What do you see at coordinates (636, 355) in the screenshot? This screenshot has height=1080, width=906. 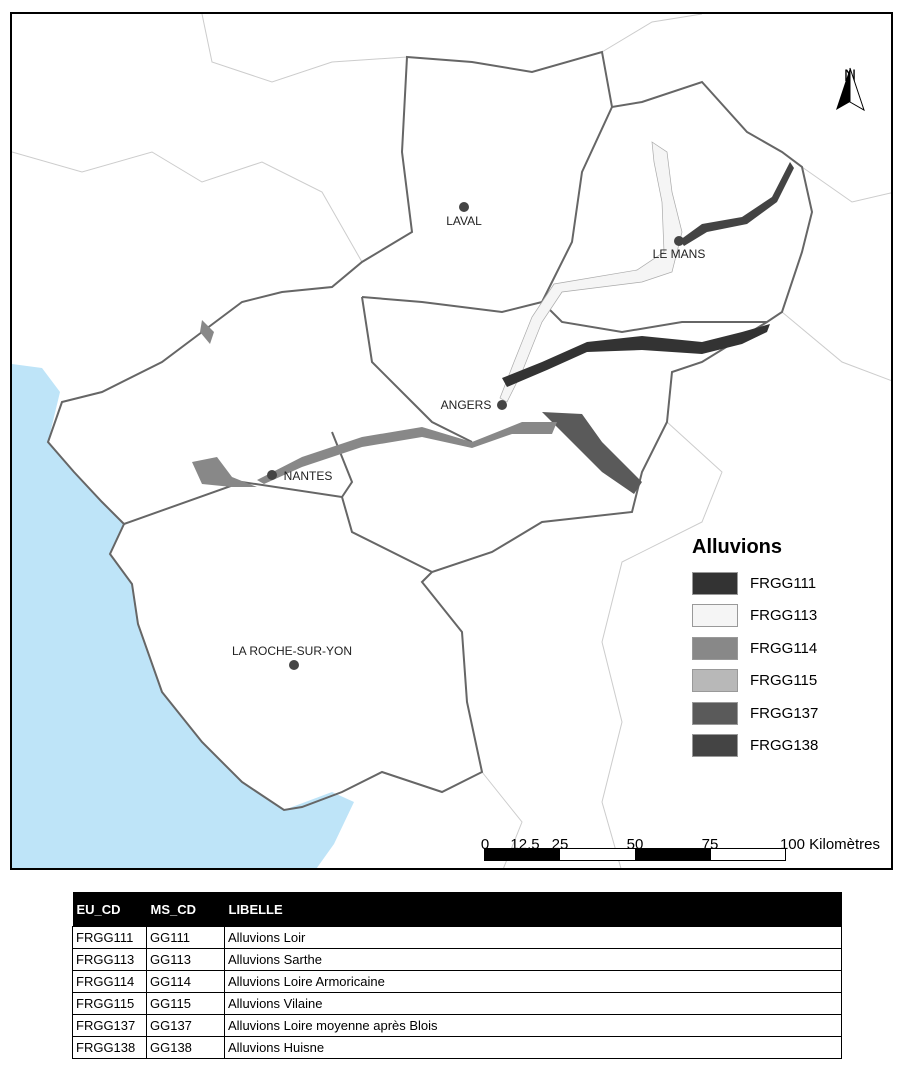 I see `alluvion-frgg111` at bounding box center [636, 355].